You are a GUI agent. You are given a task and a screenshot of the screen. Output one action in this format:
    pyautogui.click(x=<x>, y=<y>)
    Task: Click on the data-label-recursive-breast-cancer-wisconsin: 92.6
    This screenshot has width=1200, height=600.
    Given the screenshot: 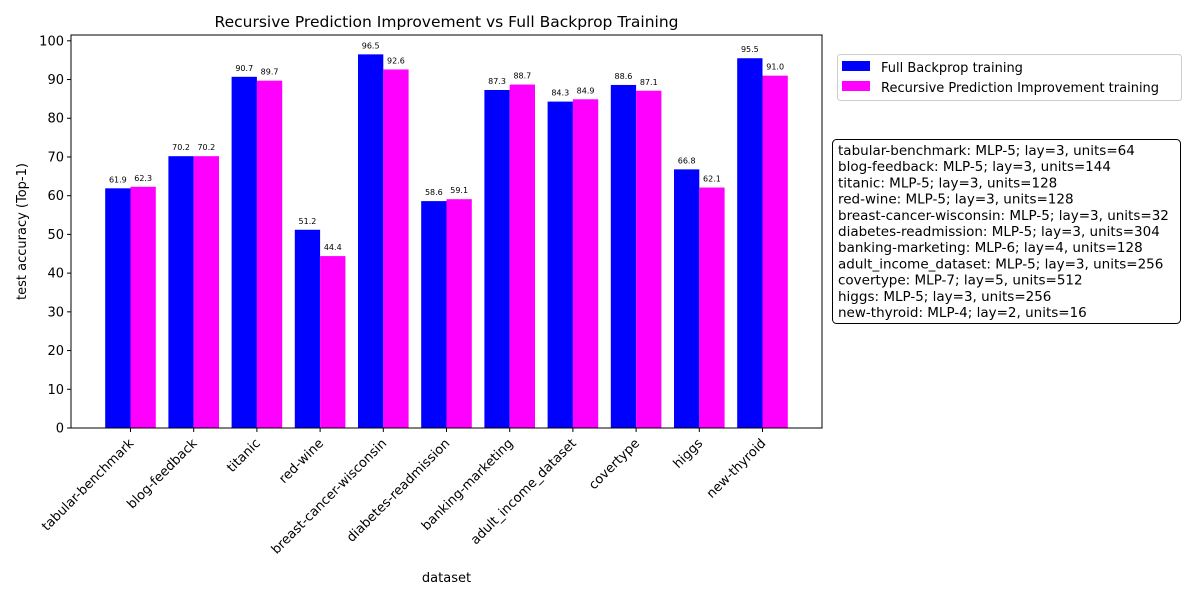 What is the action you would take?
    pyautogui.click(x=396, y=60)
    